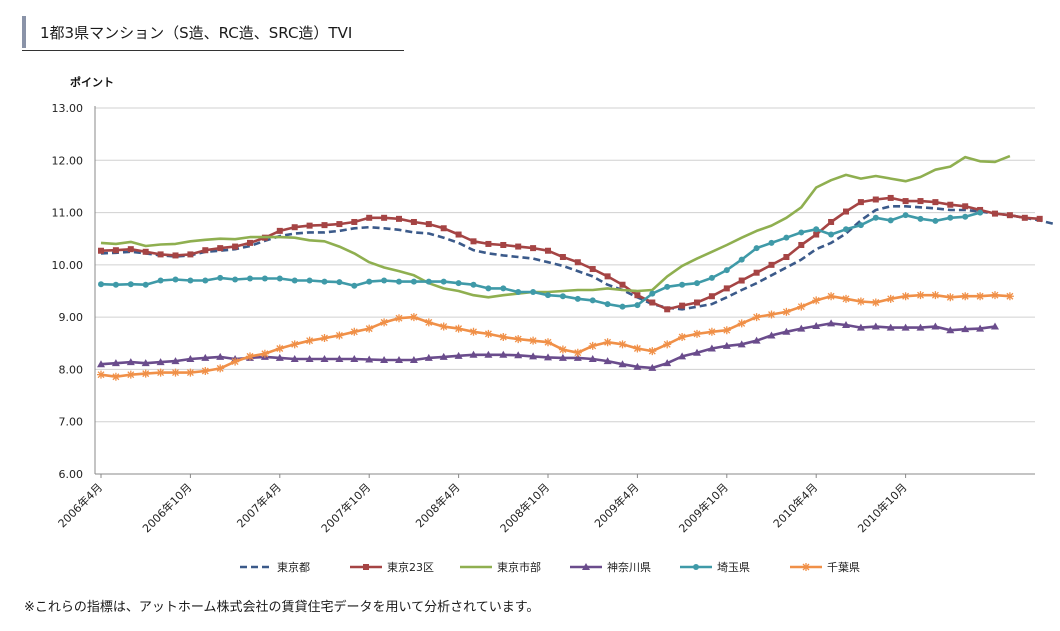  I want to click on y-tick-label: 8.00, so click(71, 369).